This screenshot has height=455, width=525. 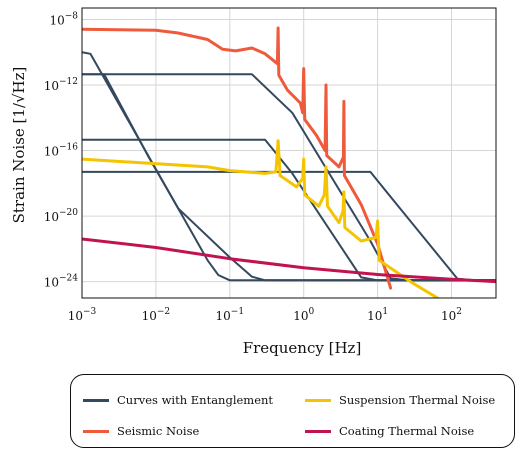 I want to click on legend-label-entanglement: Curves with Entanglement, so click(x=195, y=400).